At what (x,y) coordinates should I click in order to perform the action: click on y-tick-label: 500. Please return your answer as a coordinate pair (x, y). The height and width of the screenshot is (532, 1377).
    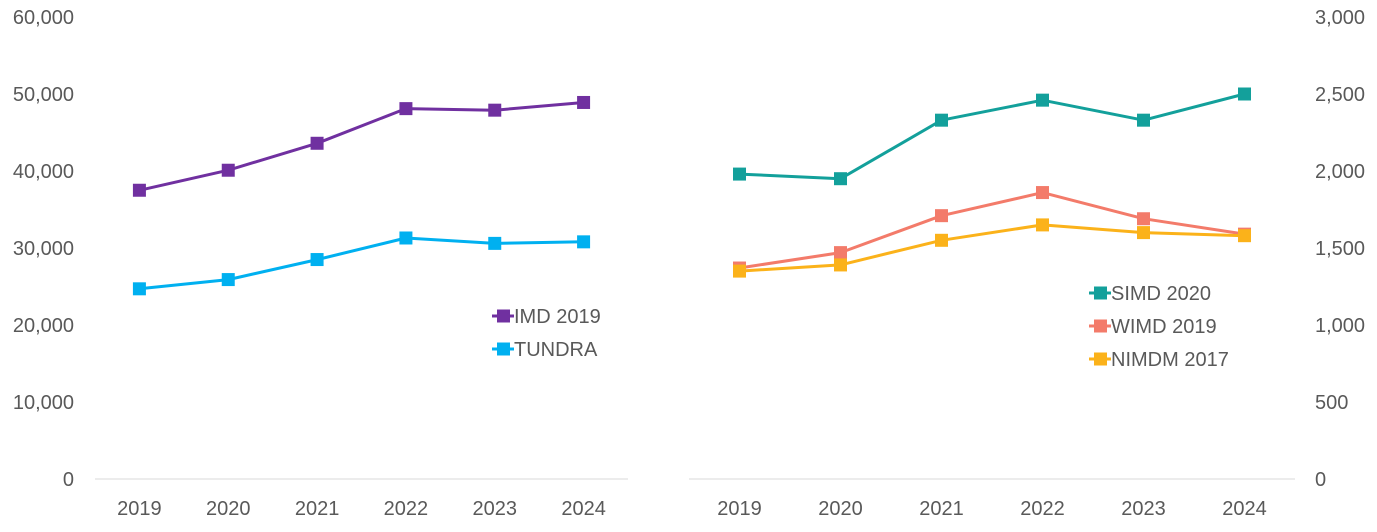
    Looking at the image, I should click on (1331, 403).